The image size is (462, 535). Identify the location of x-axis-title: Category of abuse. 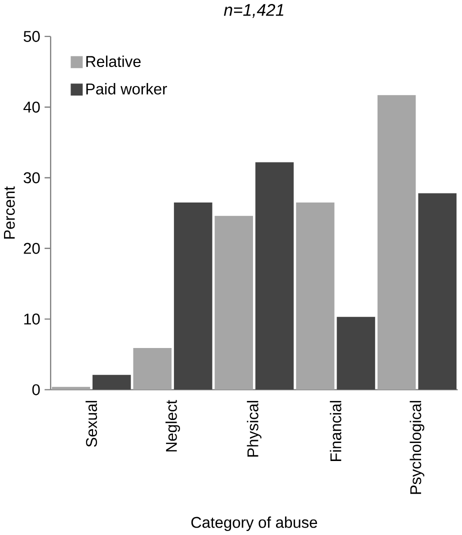
(254, 524).